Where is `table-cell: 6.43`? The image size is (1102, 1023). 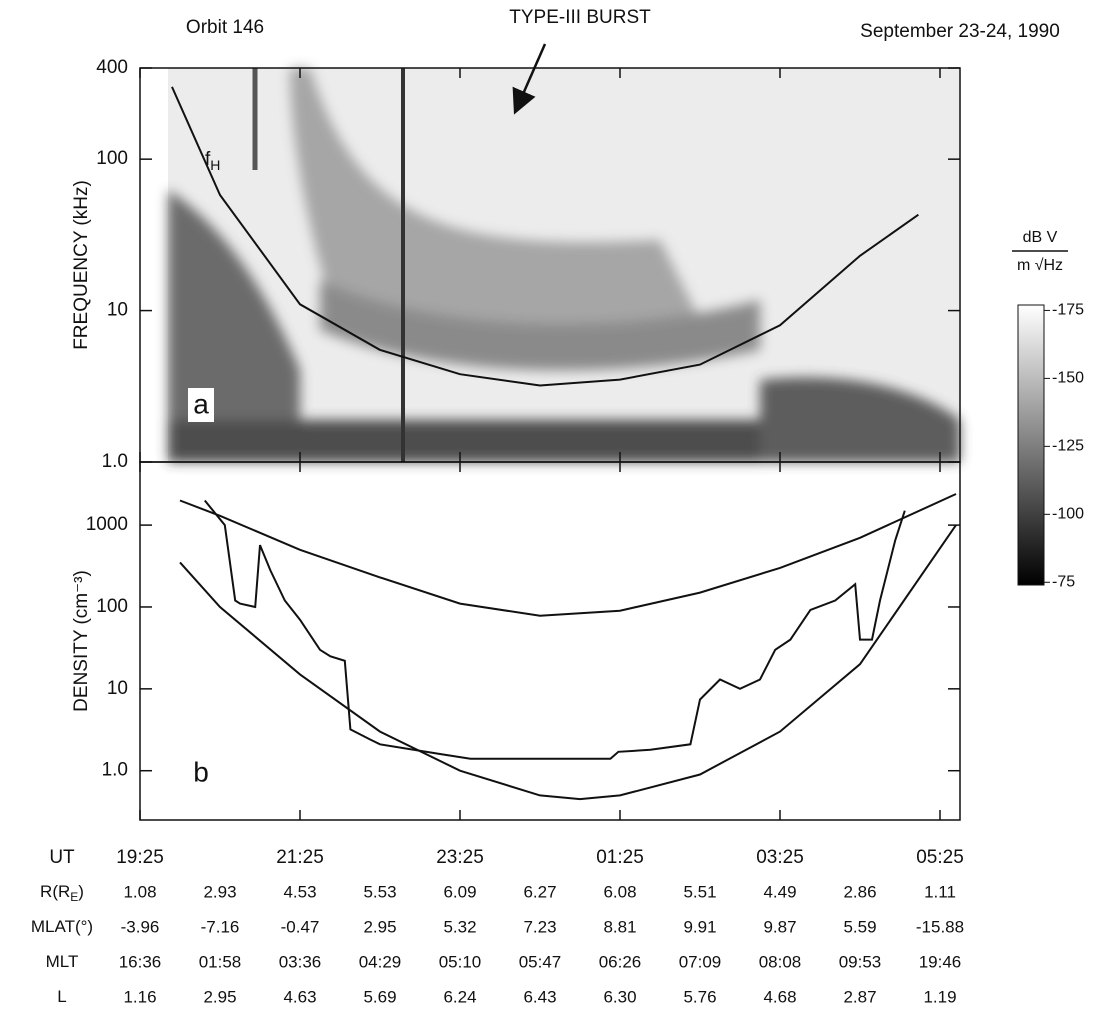
table-cell: 6.43 is located at coordinates (539, 996).